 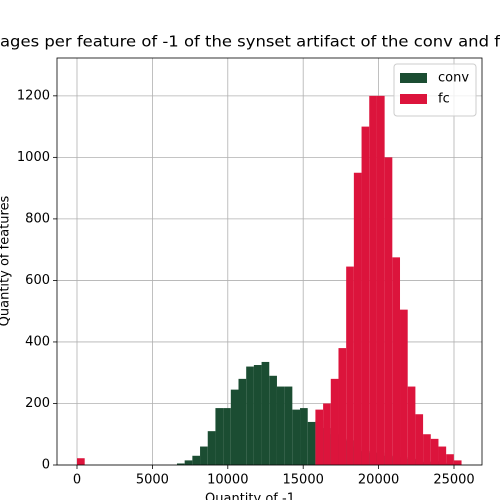 I want to click on legend-label: fc, so click(x=444, y=99).